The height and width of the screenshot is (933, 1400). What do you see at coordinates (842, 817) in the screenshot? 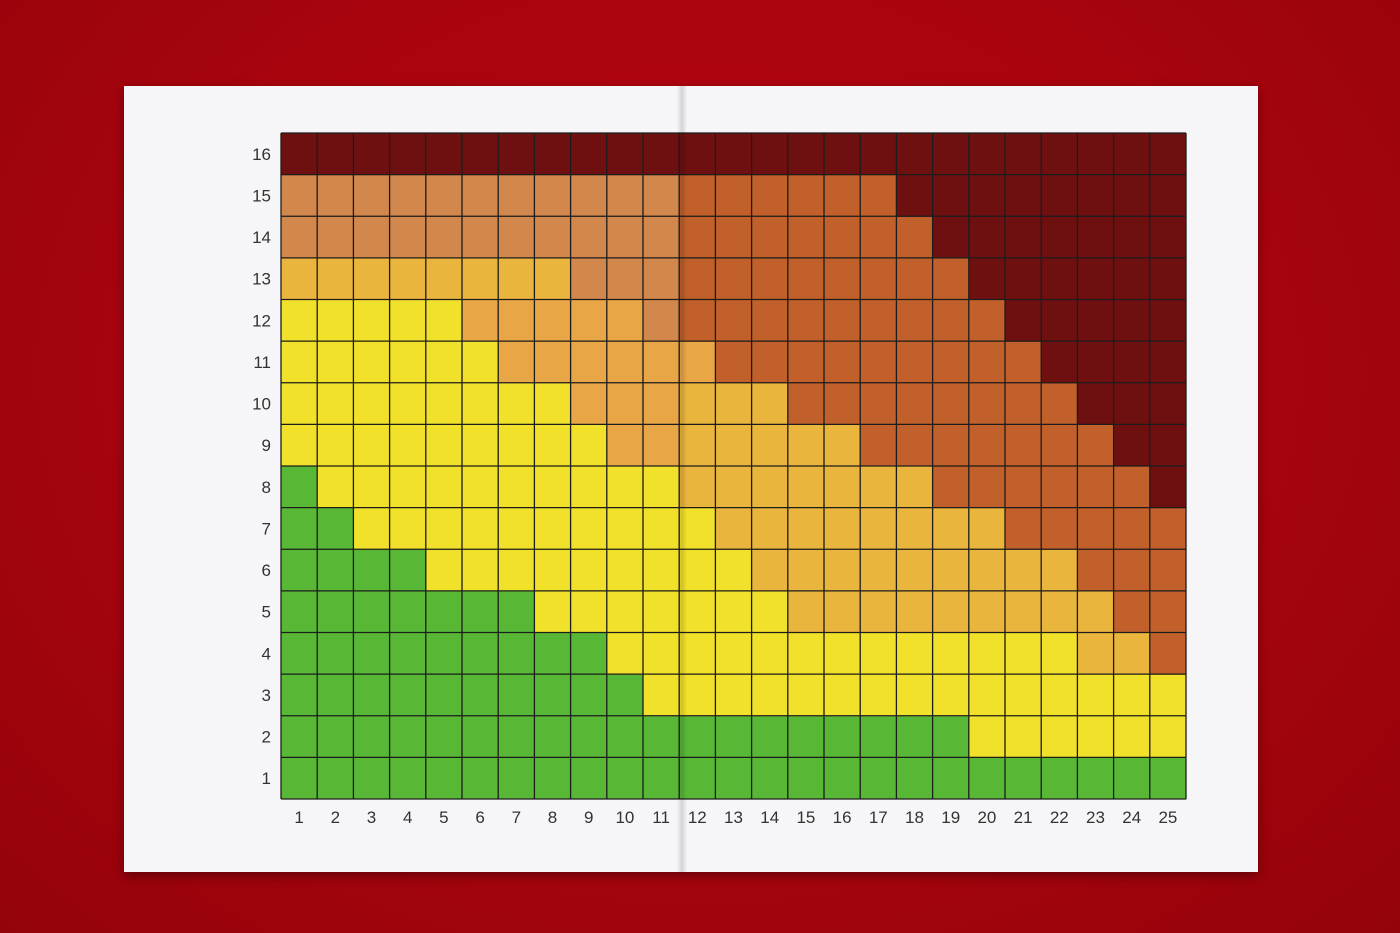
I see `x-tick-label: 16` at bounding box center [842, 817].